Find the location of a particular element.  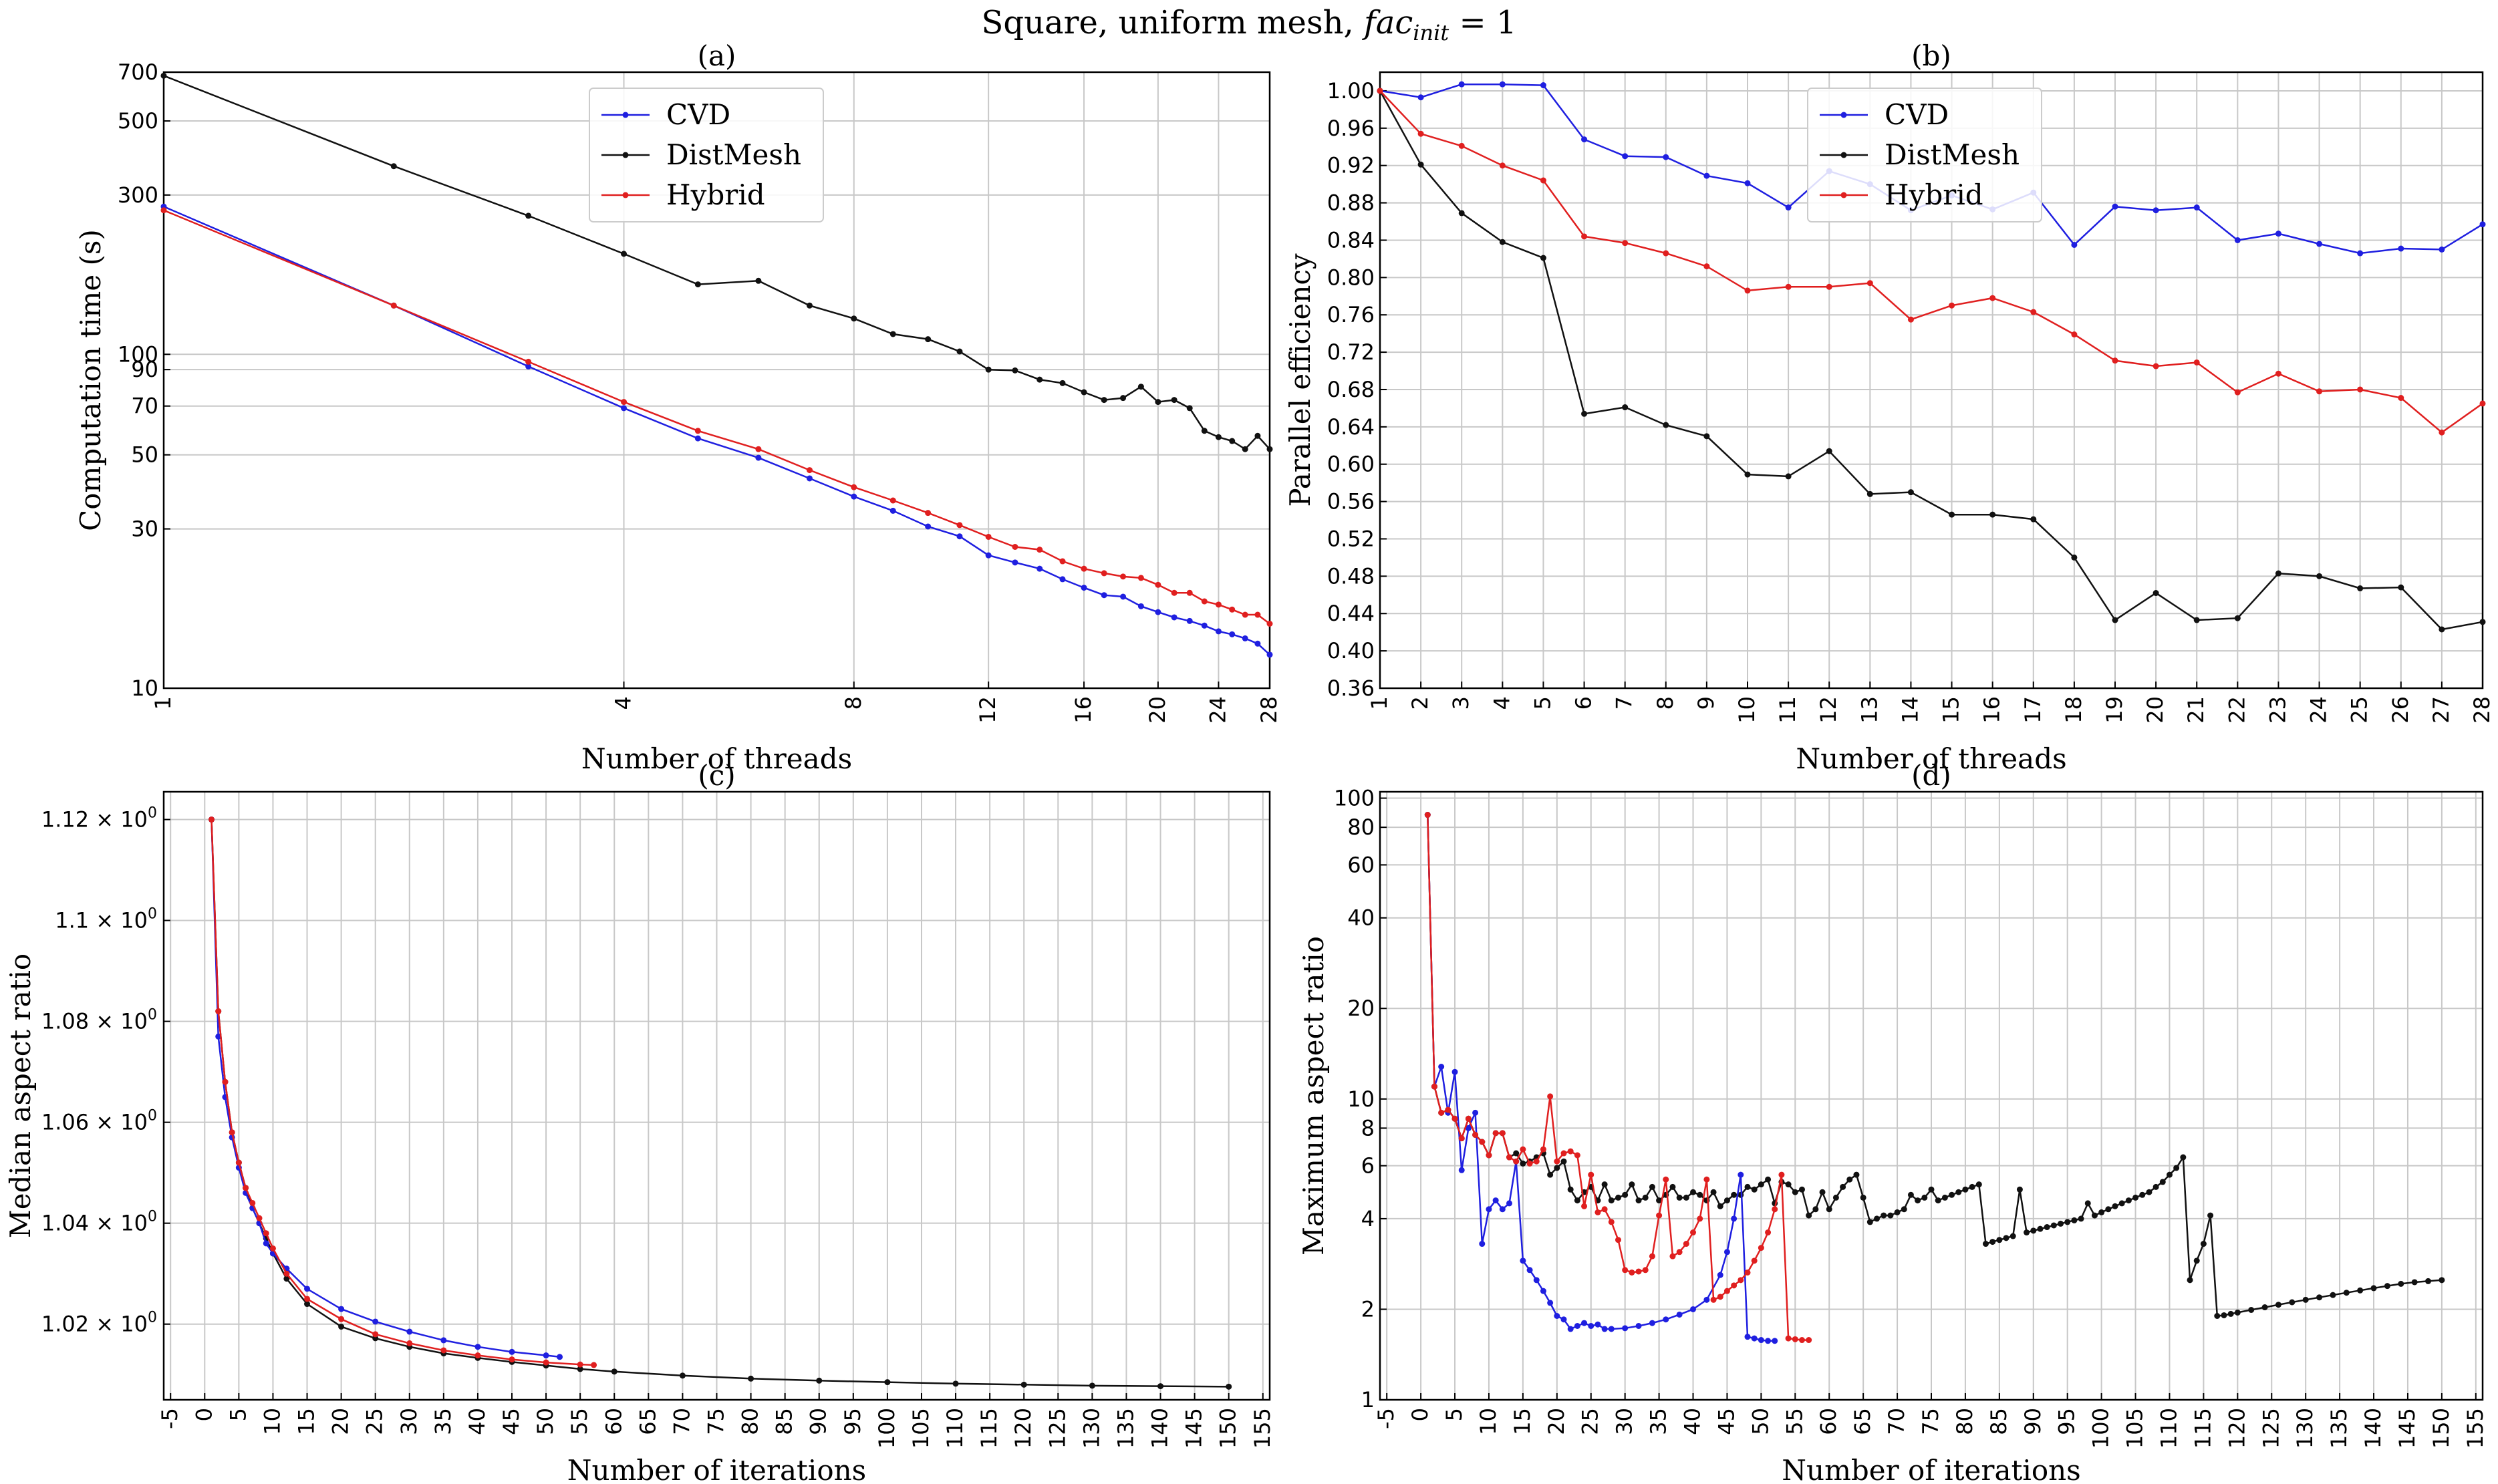

y-tick-label: 4 is located at coordinates (1368, 1218).